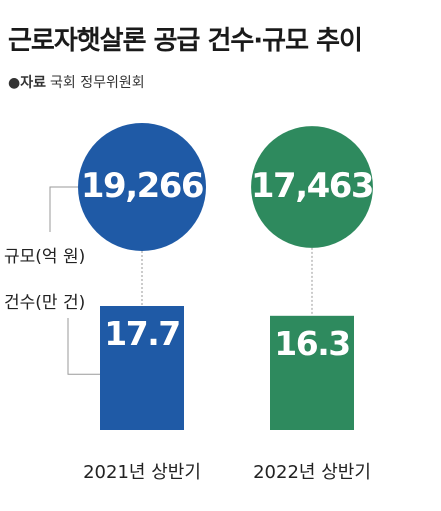  What do you see at coordinates (312, 472) in the screenshot?
I see `category-label-2: 2022년 상반기` at bounding box center [312, 472].